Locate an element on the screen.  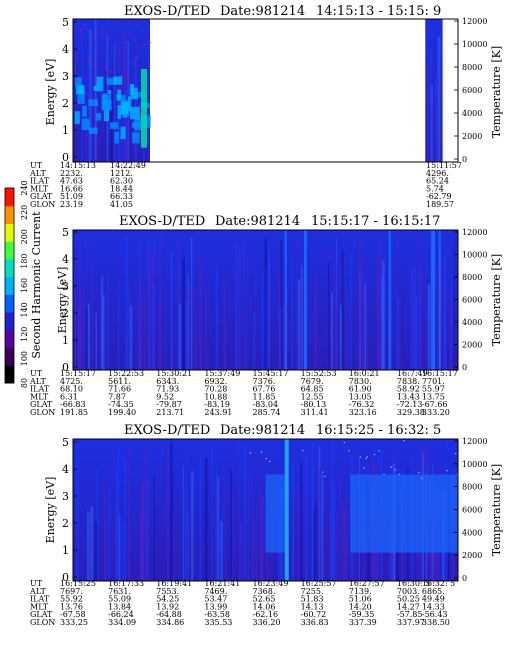
panel-1-orbit-value: 189.57 is located at coordinates (440, 204).